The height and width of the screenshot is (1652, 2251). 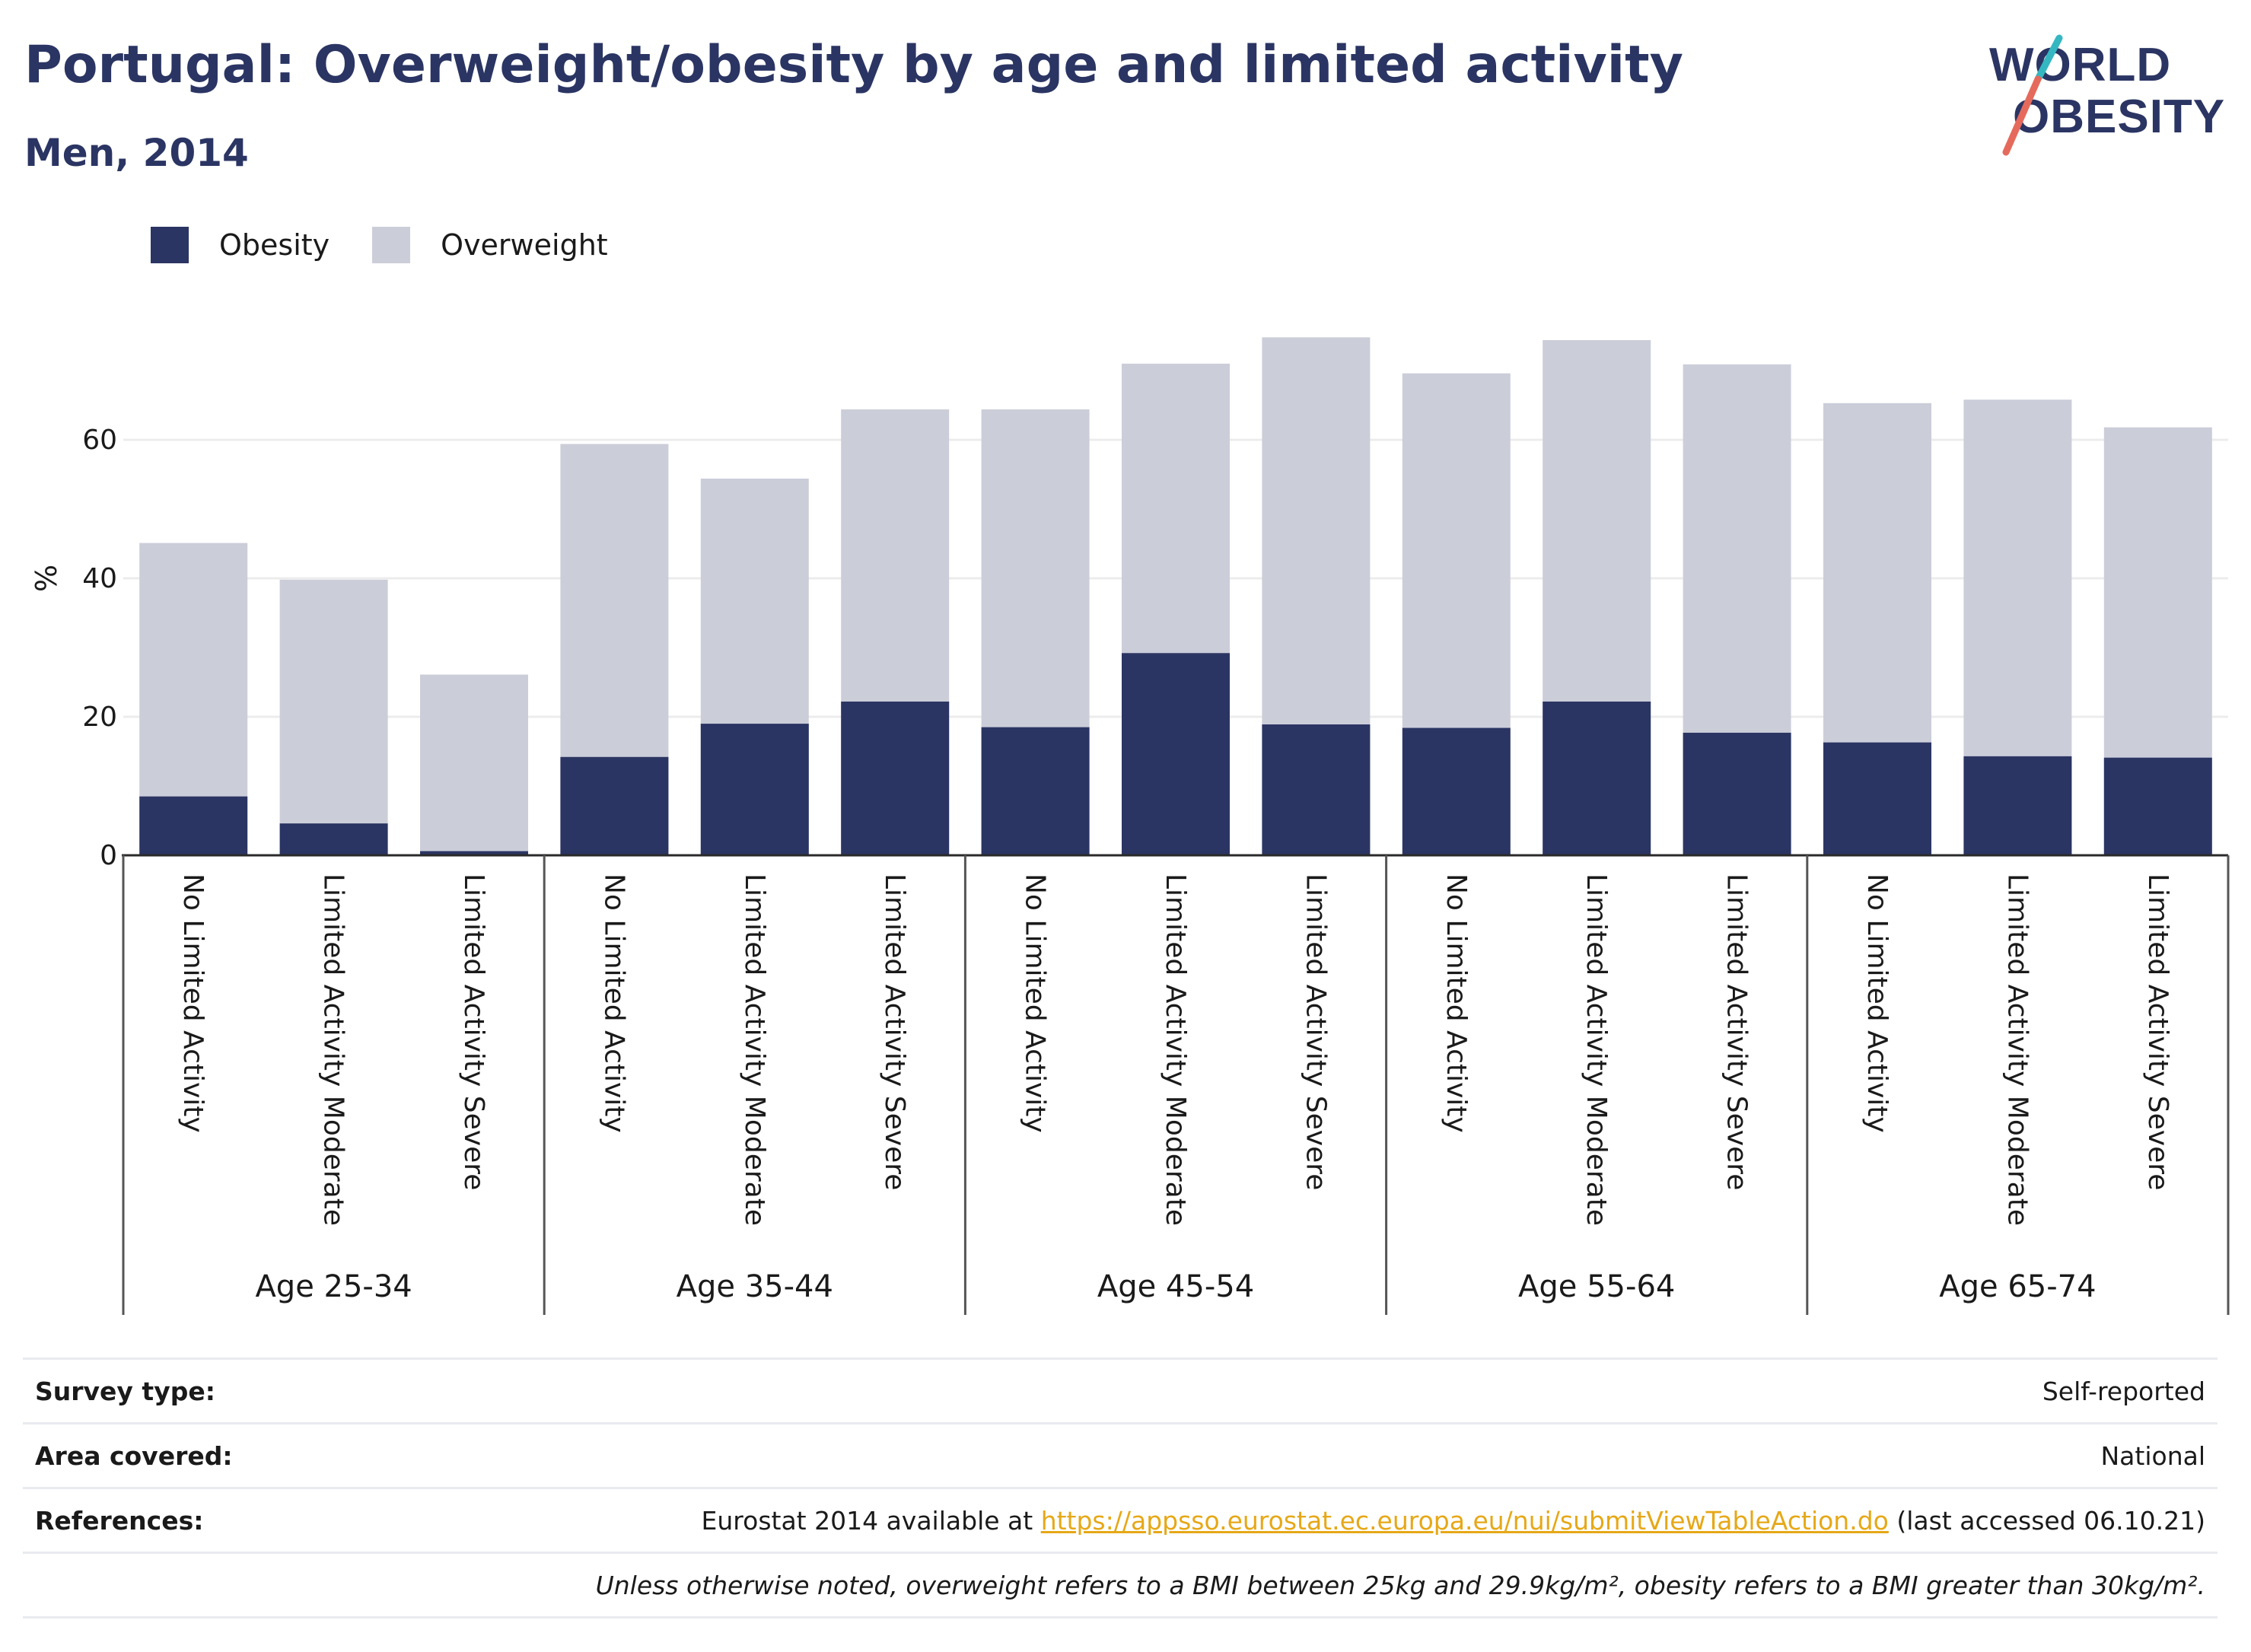 I want to click on world-obesity-logo: WORLD OBESITY, so click(x=2107, y=95).